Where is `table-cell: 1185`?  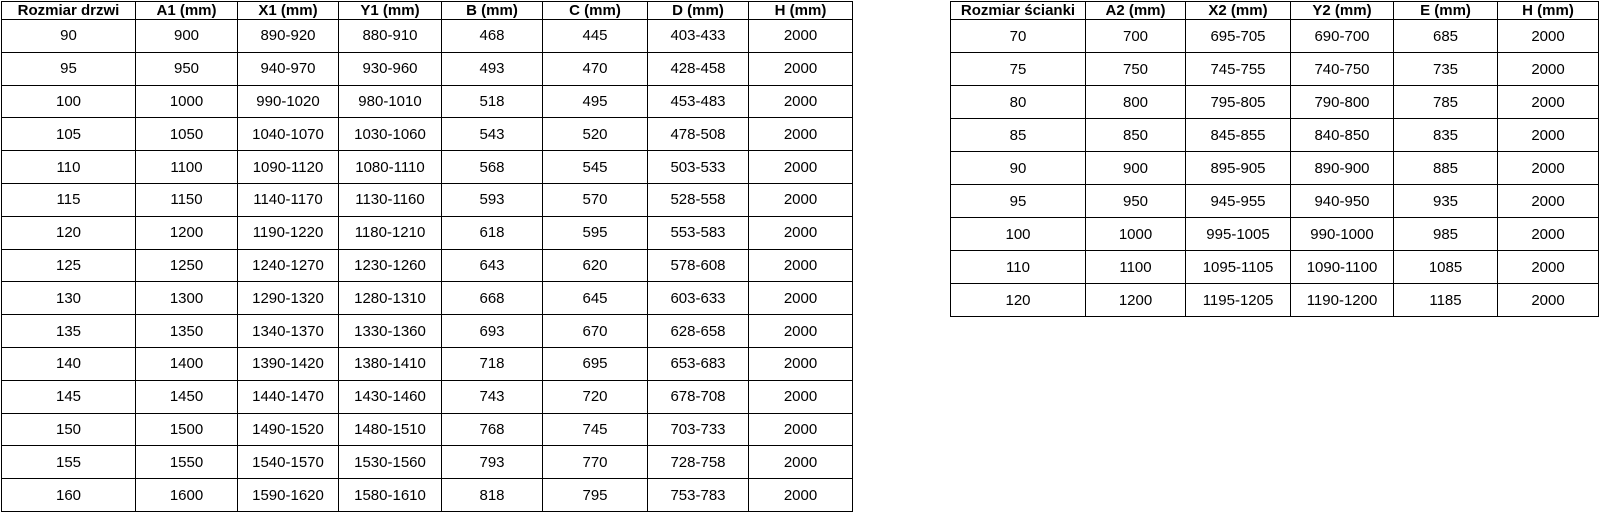
table-cell: 1185 is located at coordinates (1445, 300).